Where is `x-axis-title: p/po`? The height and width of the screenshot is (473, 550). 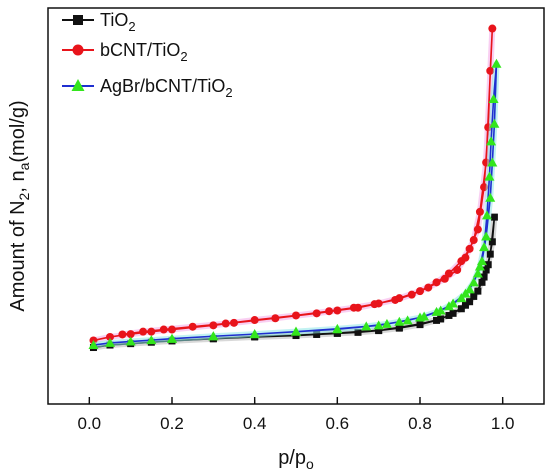
x-axis-title: p/po is located at coordinates (296, 459).